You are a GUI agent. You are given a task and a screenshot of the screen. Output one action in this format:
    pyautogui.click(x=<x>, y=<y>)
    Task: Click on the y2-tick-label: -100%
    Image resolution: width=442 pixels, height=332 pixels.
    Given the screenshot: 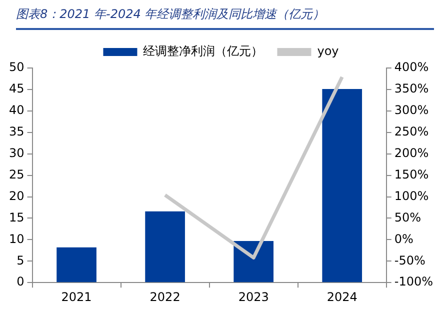 What is the action you would take?
    pyautogui.click(x=414, y=281)
    